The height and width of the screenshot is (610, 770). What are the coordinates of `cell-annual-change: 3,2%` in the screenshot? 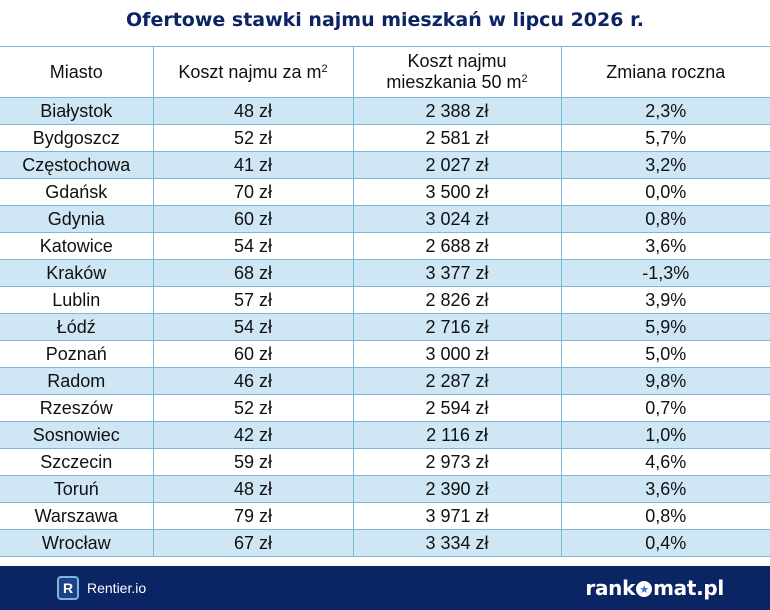 It's located at (665, 165).